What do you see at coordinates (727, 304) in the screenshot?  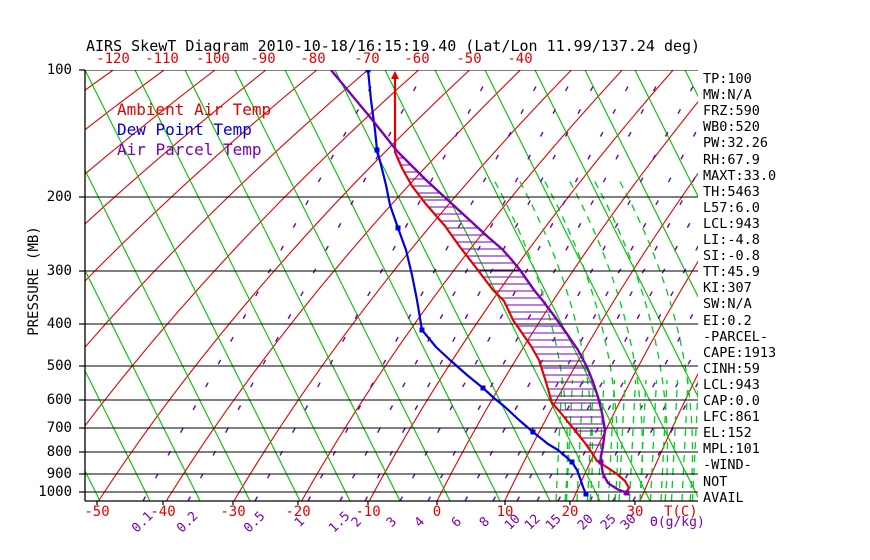 I see `stats-line: SW:N/A` at bounding box center [727, 304].